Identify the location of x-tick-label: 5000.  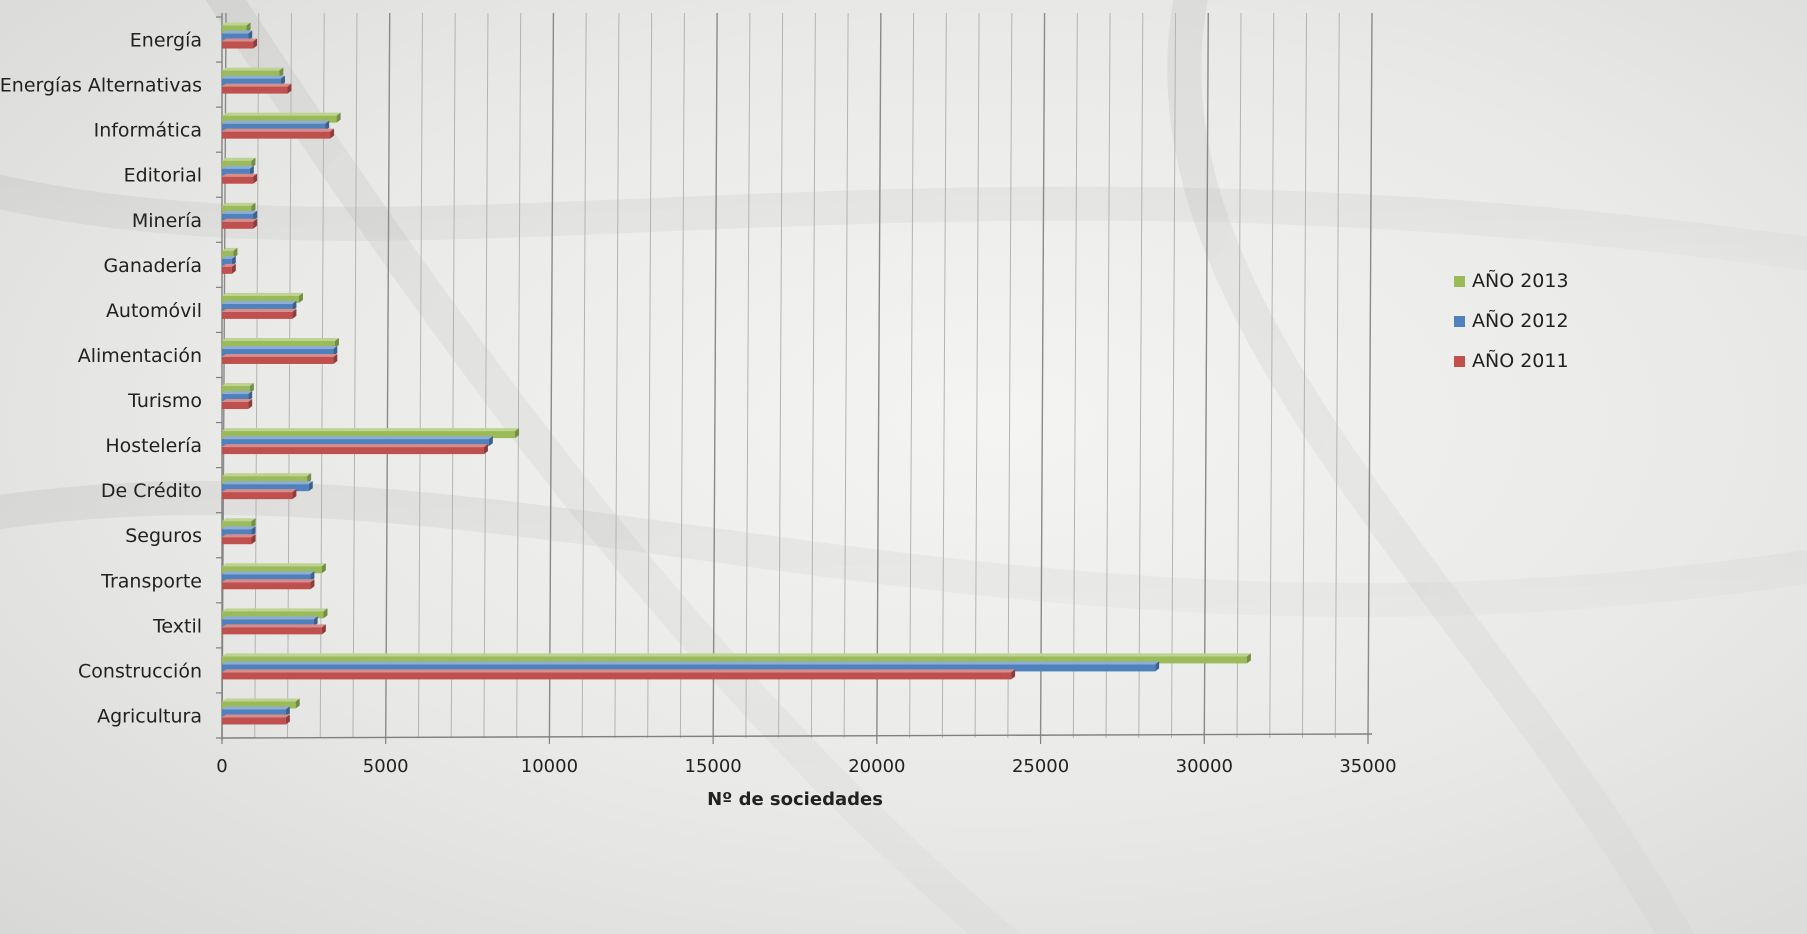
(386, 766).